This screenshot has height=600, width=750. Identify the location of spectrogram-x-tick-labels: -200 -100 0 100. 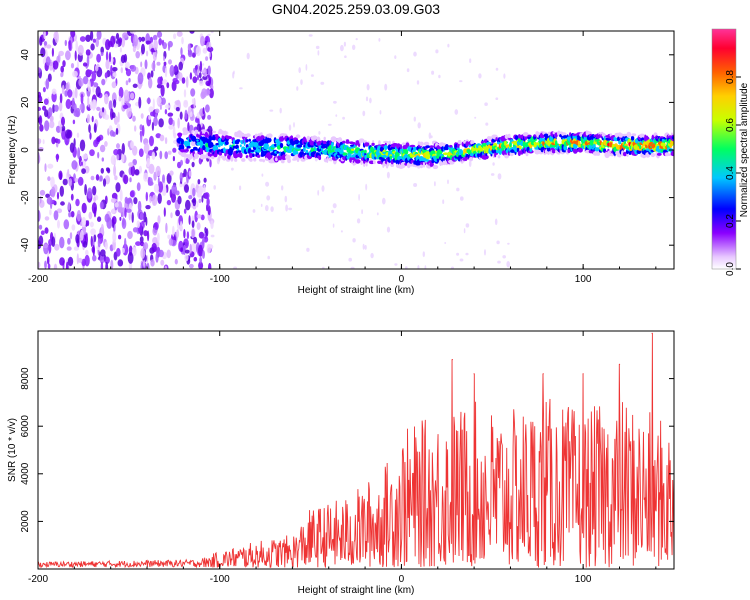
(310, 279).